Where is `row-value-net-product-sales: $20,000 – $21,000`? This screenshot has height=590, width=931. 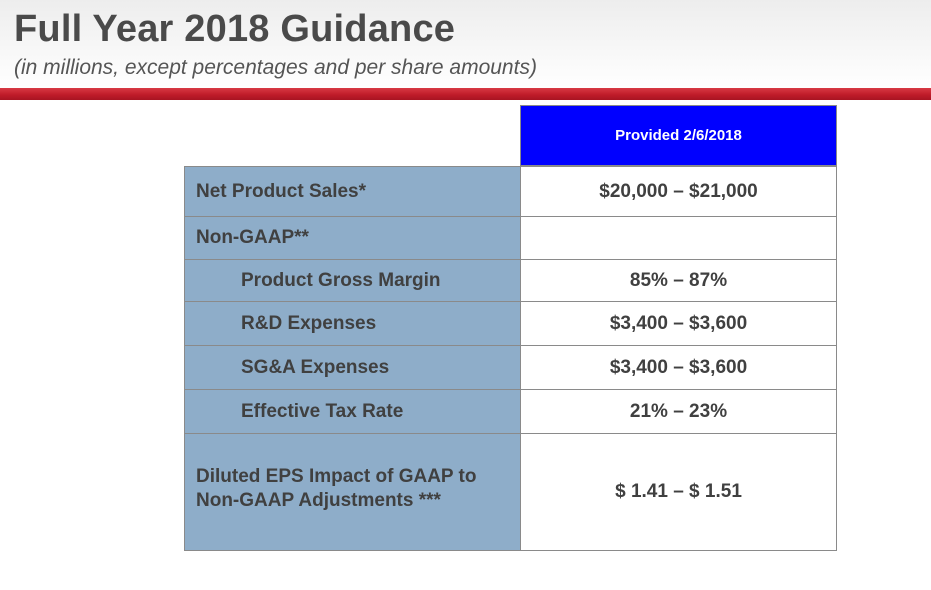 row-value-net-product-sales: $20,000 – $21,000 is located at coordinates (678, 191).